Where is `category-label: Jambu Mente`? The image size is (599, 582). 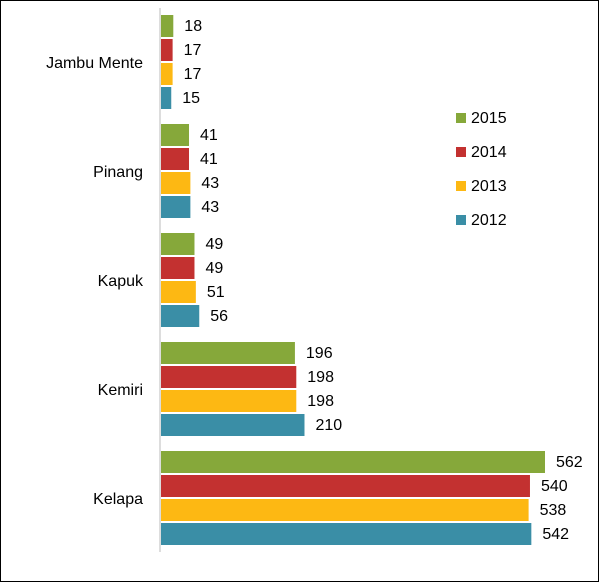
category-label: Jambu Mente is located at coordinates (94, 63).